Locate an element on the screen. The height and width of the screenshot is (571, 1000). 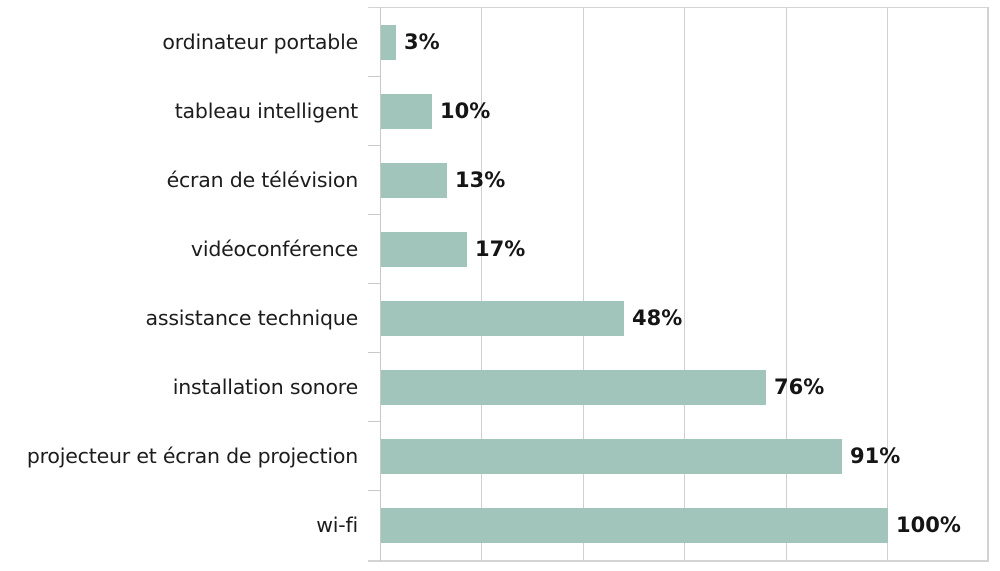
plot-frame-top is located at coordinates (678, 7).